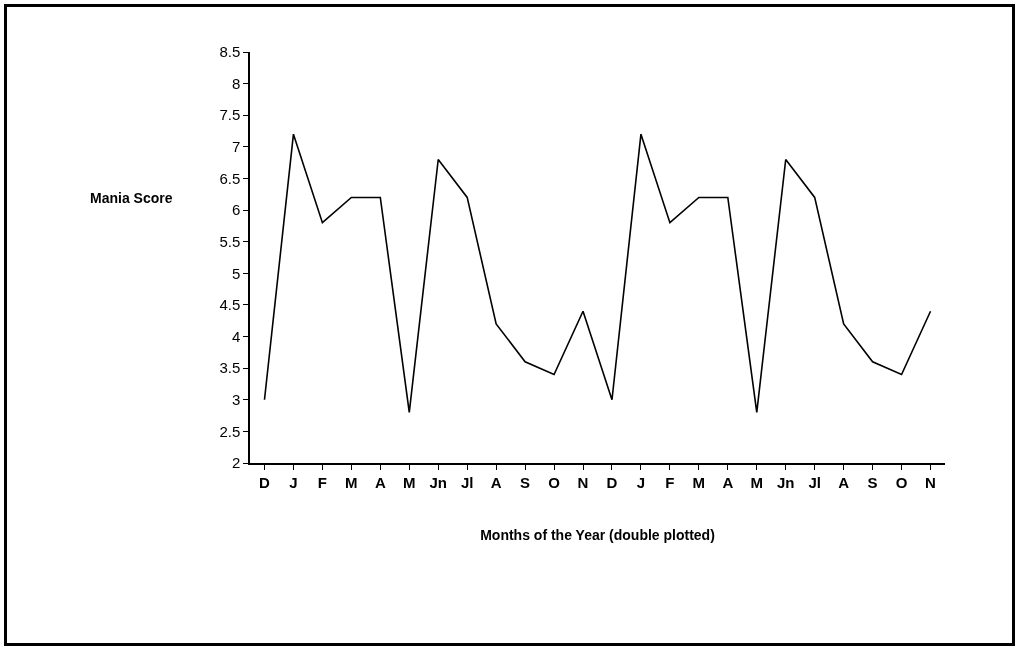 The width and height of the screenshot is (1023, 654). I want to click on y-tick-label: 8, so click(236, 83).